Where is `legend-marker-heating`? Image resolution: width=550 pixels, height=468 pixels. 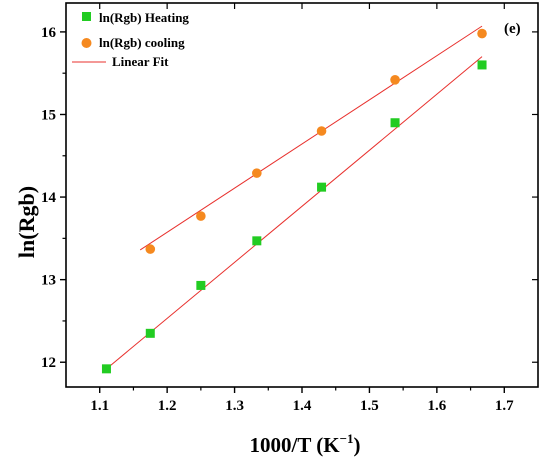
legend-marker-heating is located at coordinates (86, 16).